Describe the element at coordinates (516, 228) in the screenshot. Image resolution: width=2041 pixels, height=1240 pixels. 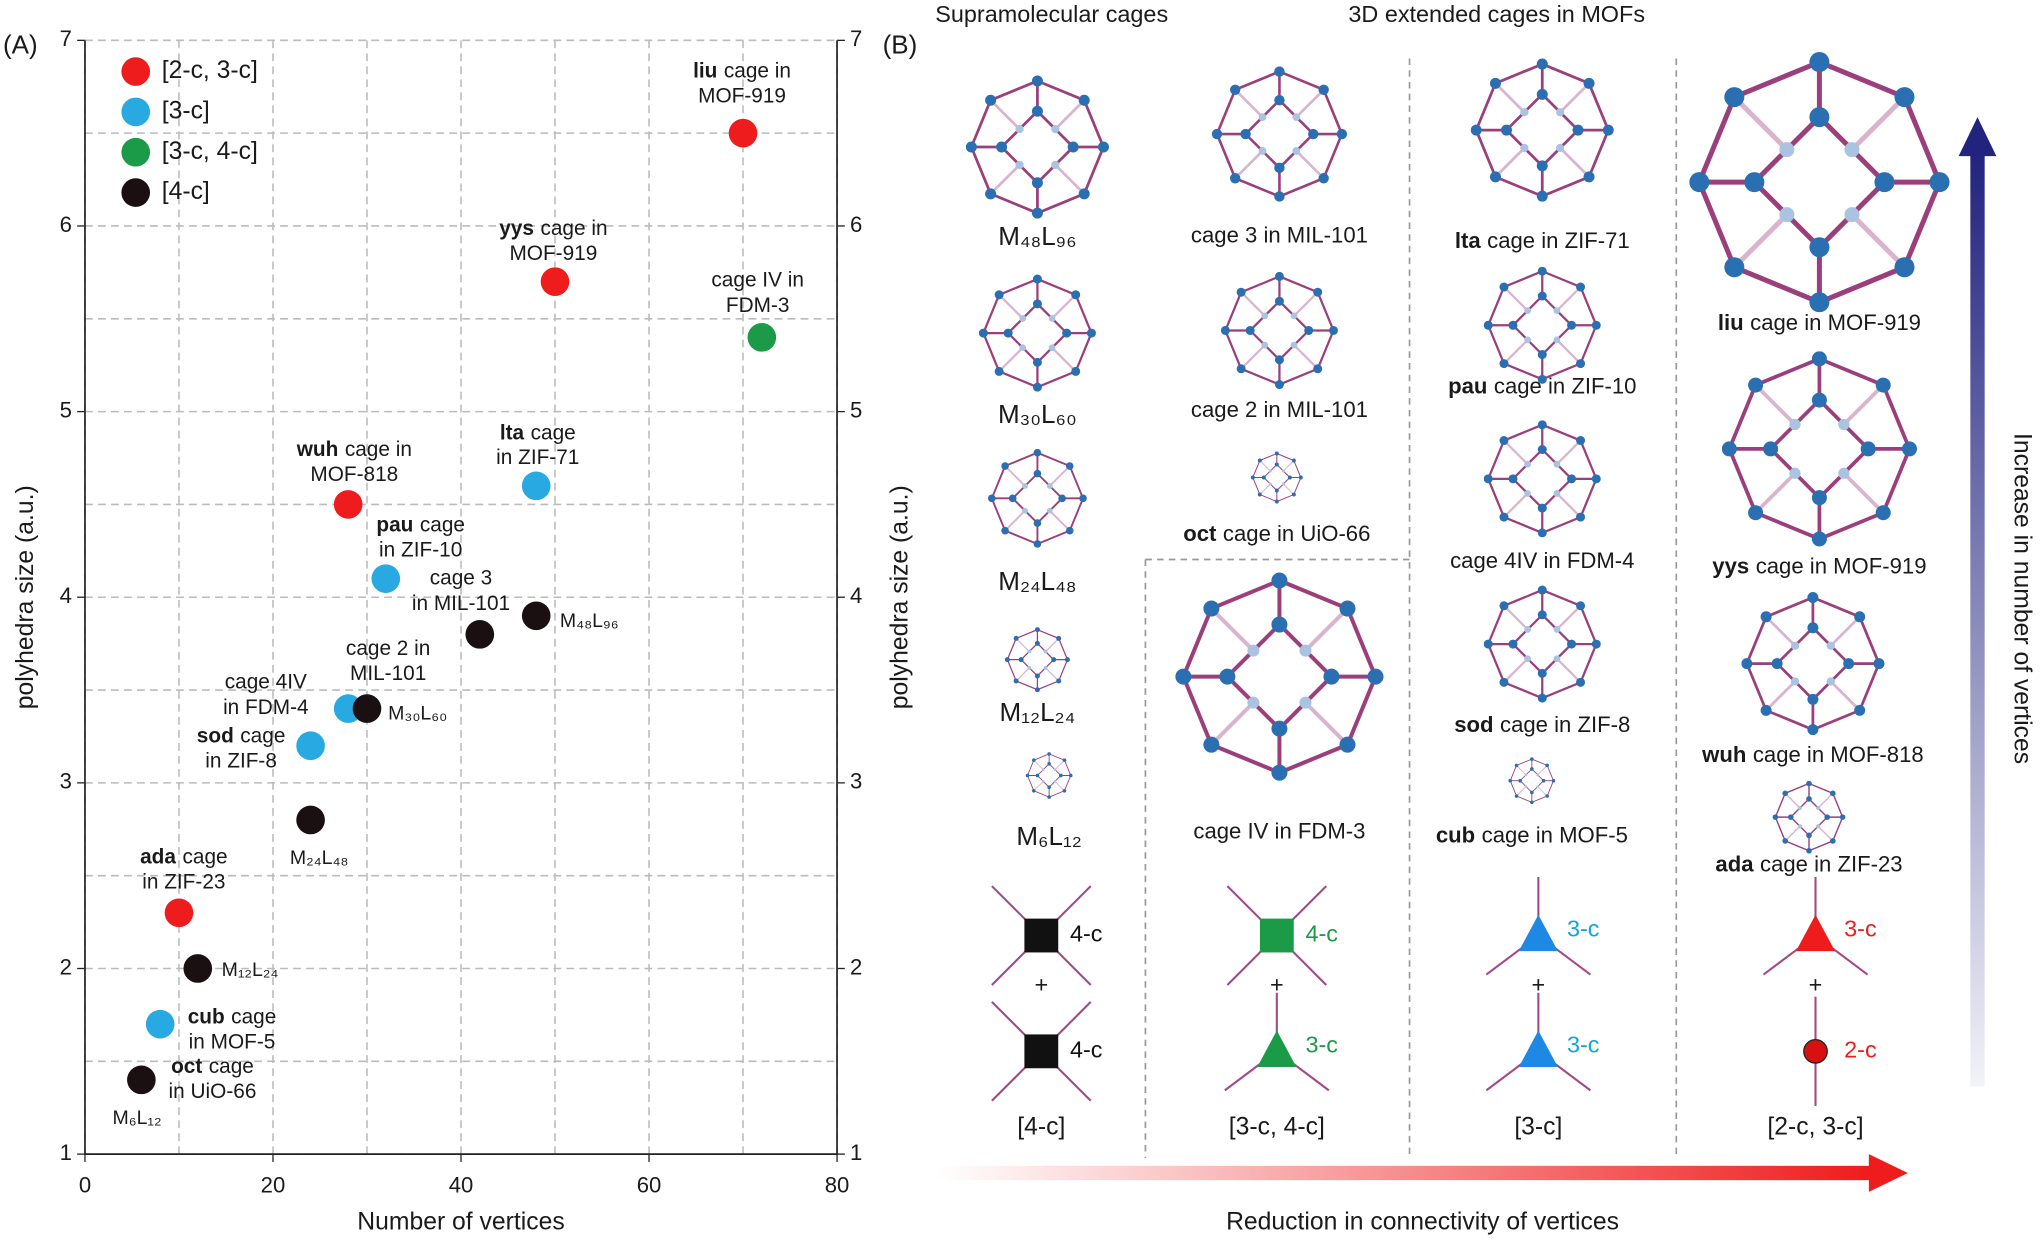
I see `annotation-bold: yys` at that location.